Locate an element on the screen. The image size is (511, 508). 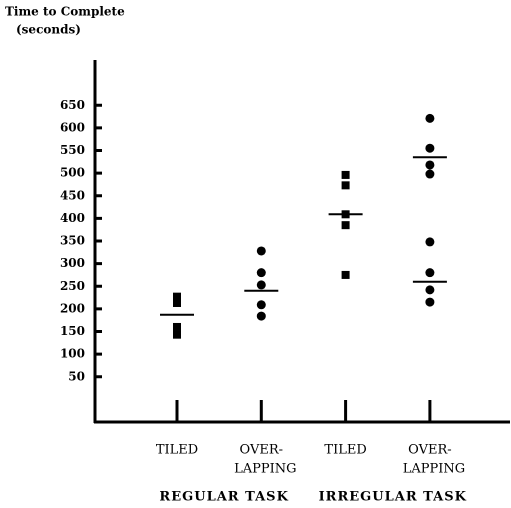
y-tick-label: 500 is located at coordinates (72, 173).